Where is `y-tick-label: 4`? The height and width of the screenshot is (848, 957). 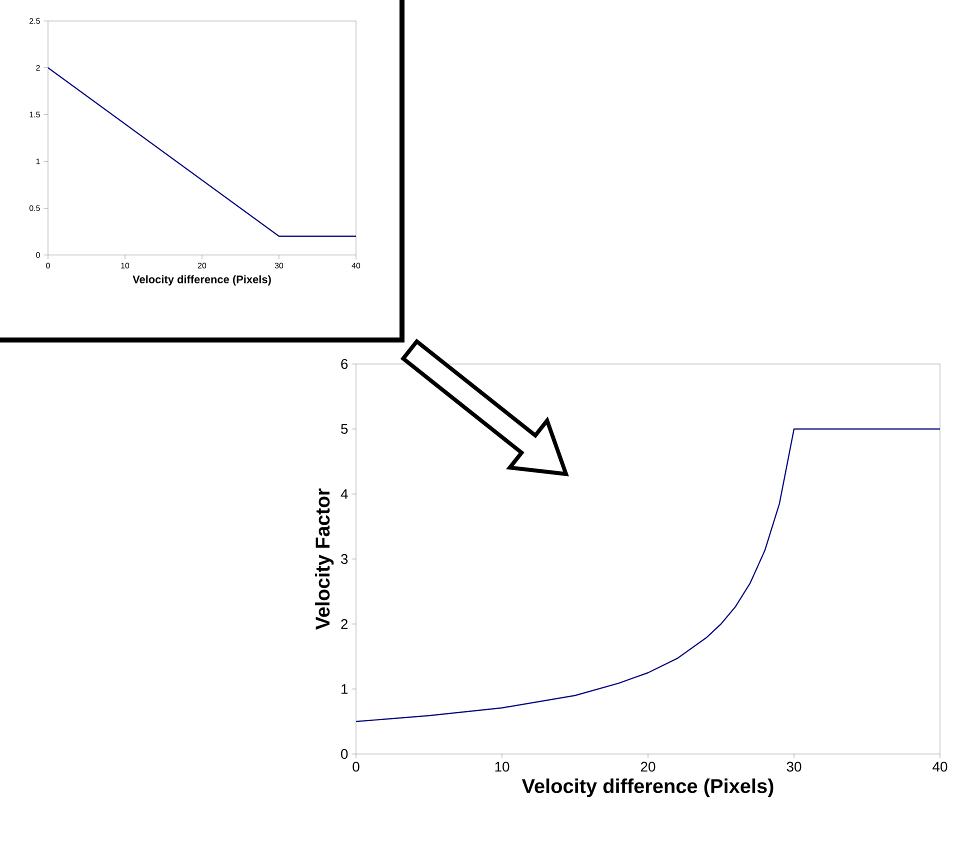 y-tick-label: 4 is located at coordinates (344, 494).